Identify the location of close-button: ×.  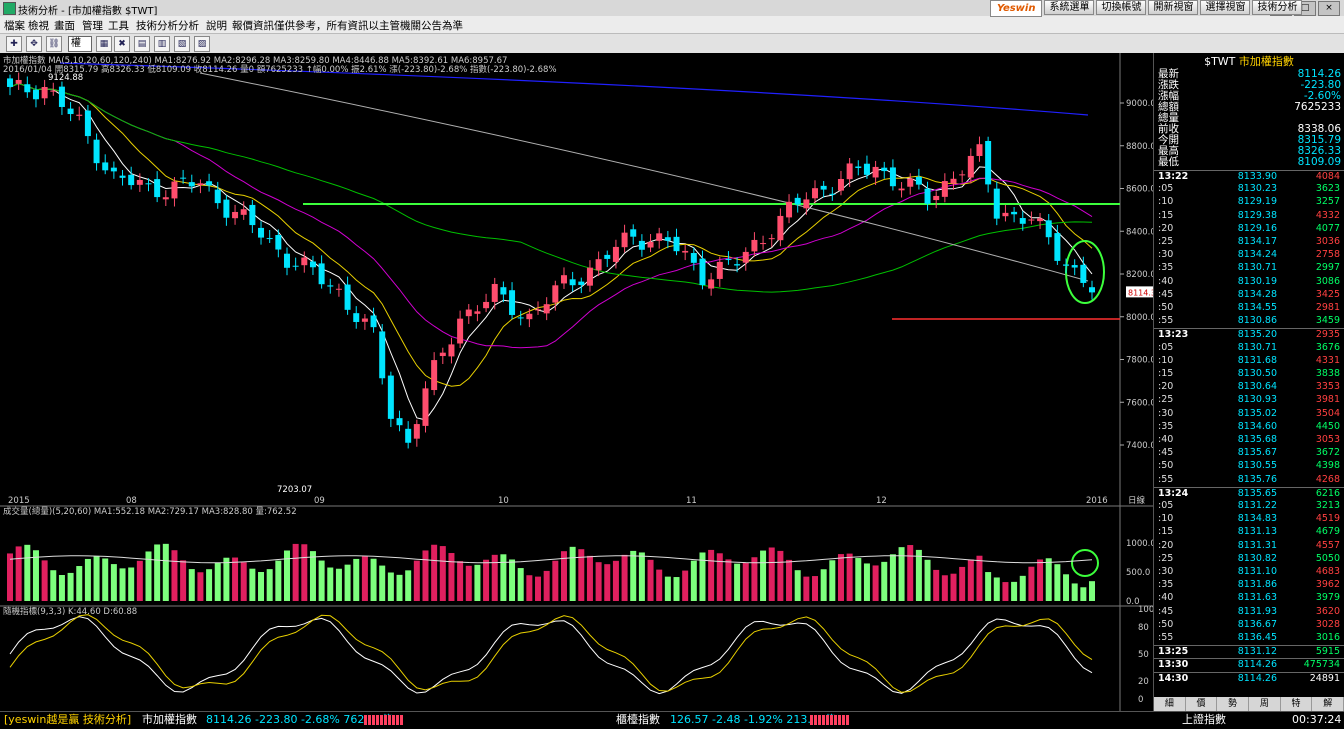
(1329, 8).